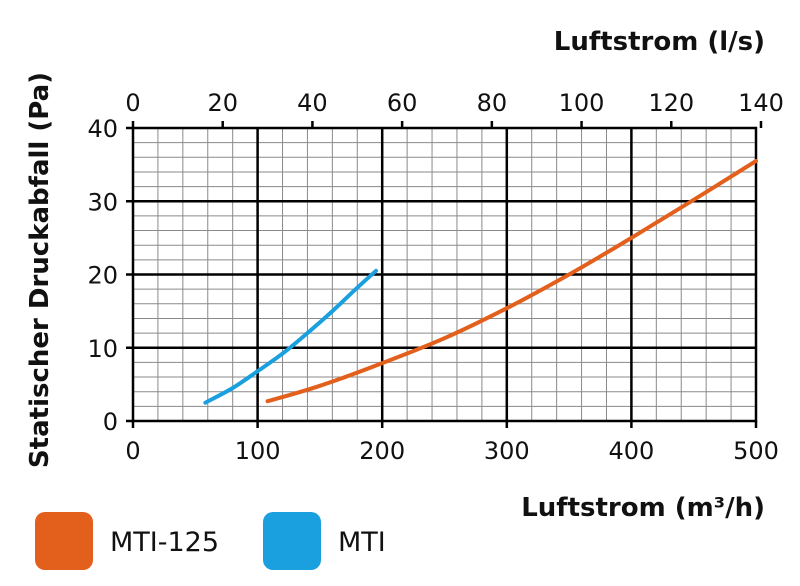 The image size is (800, 586). I want to click on top-tick-label: 20, so click(222, 103).